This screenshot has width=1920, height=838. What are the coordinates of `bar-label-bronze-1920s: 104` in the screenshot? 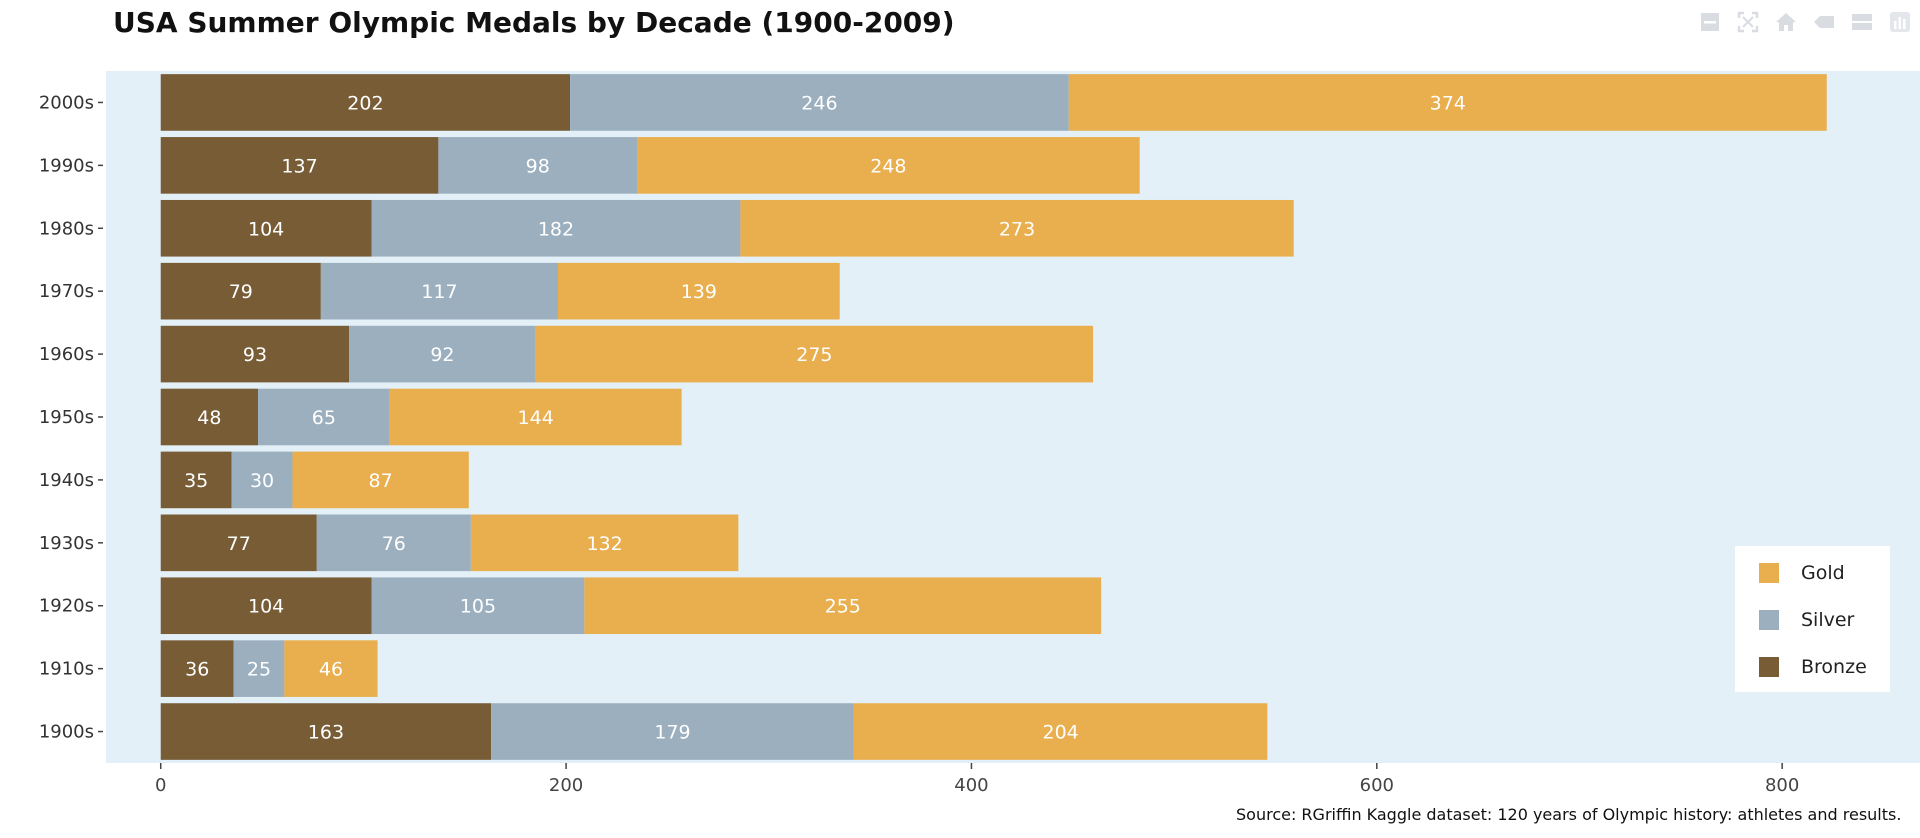 It's located at (266, 607).